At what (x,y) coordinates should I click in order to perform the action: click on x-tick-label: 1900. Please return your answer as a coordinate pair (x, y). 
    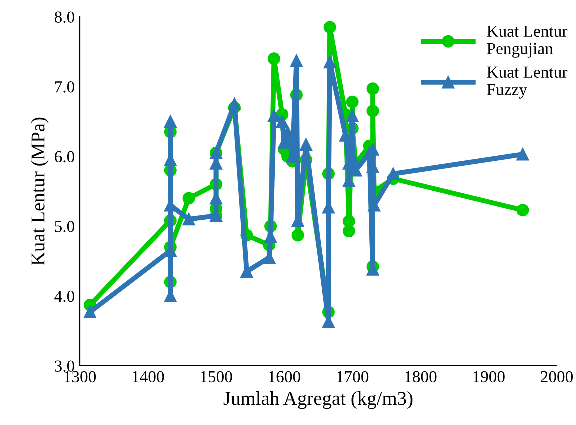
    Looking at the image, I should click on (489, 377).